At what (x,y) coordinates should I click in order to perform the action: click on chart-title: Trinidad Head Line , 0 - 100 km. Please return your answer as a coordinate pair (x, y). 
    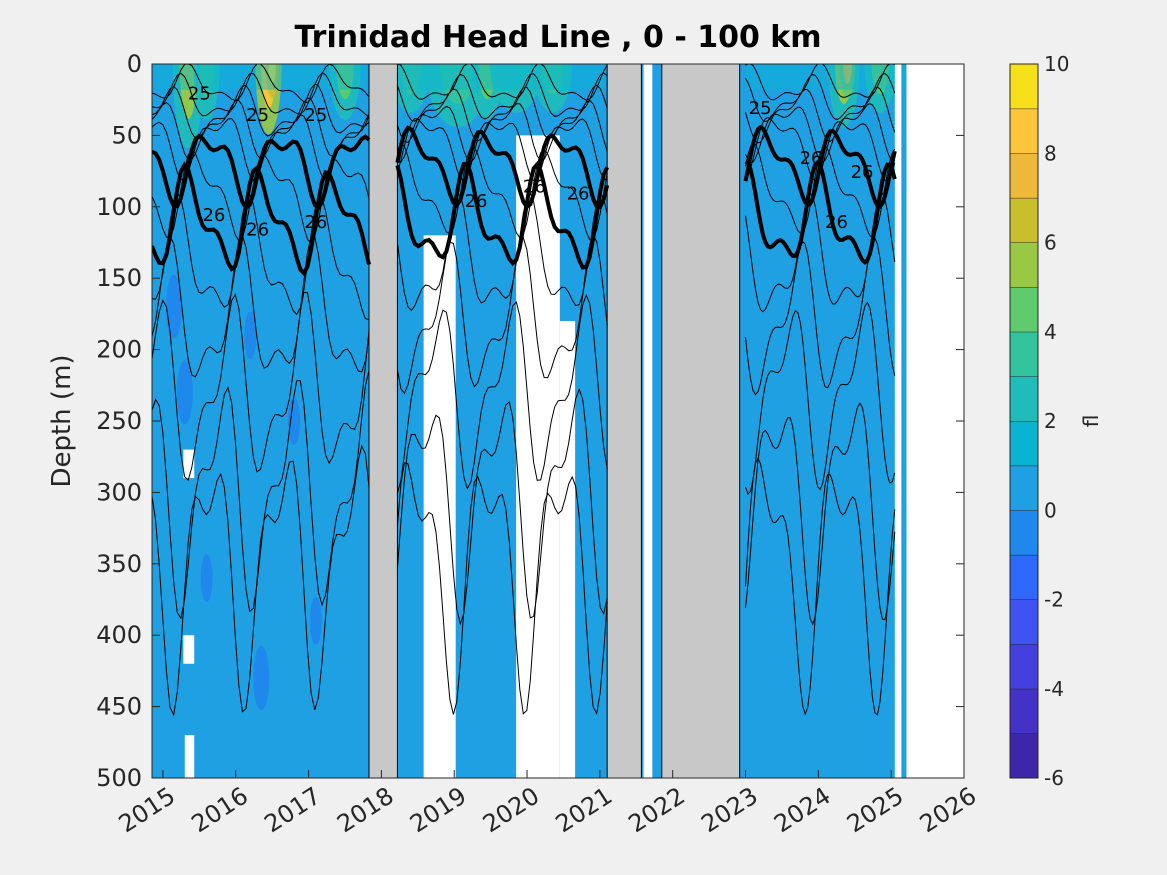
    Looking at the image, I should click on (557, 37).